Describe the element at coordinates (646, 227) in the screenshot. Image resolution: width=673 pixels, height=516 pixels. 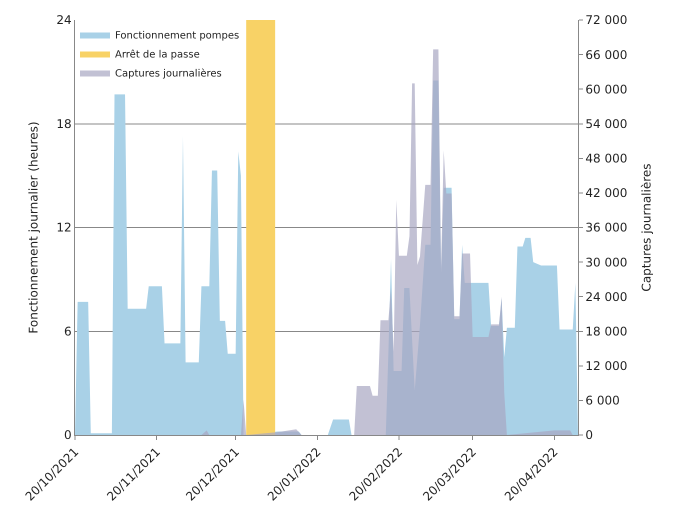
I see `y2-axis-title: Captures journalières` at that location.